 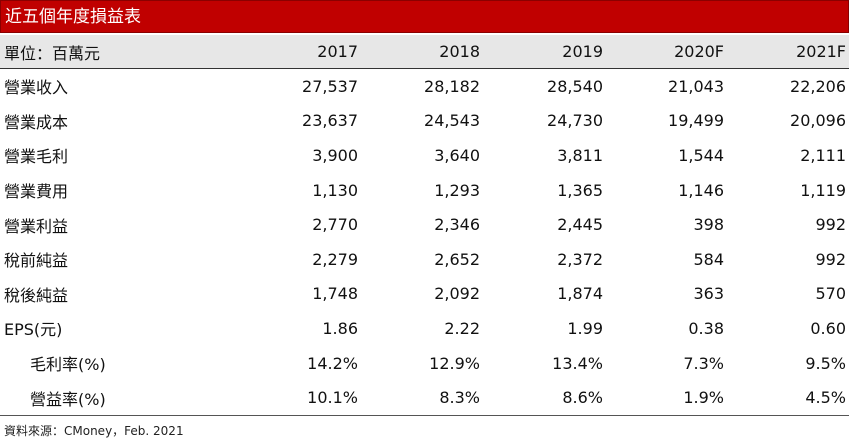 What do you see at coordinates (696, 86) in the screenshot?
I see `table-cell: 21,043` at bounding box center [696, 86].